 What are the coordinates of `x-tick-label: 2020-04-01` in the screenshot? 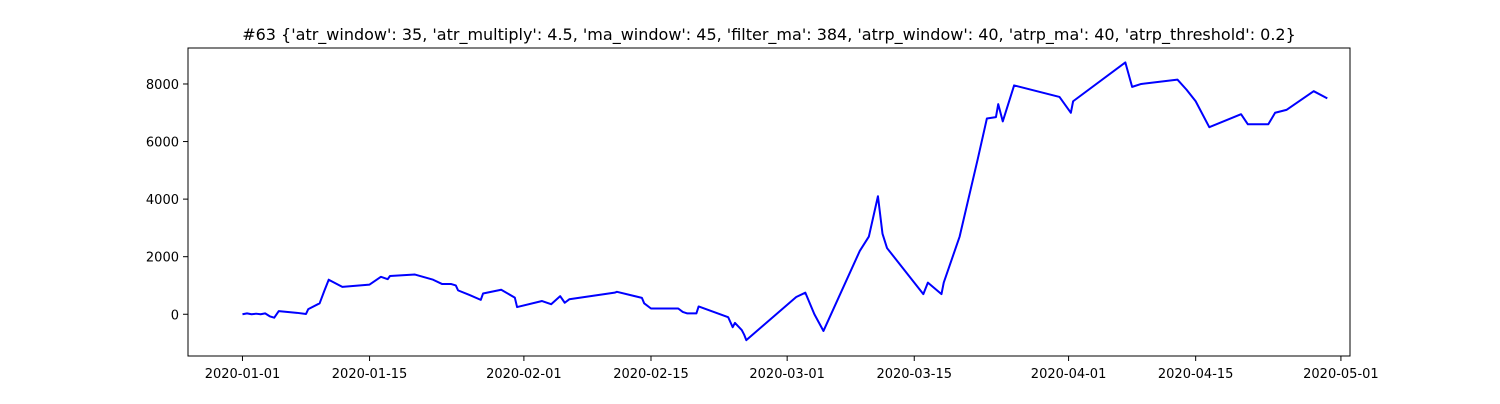 It's located at (1069, 374).